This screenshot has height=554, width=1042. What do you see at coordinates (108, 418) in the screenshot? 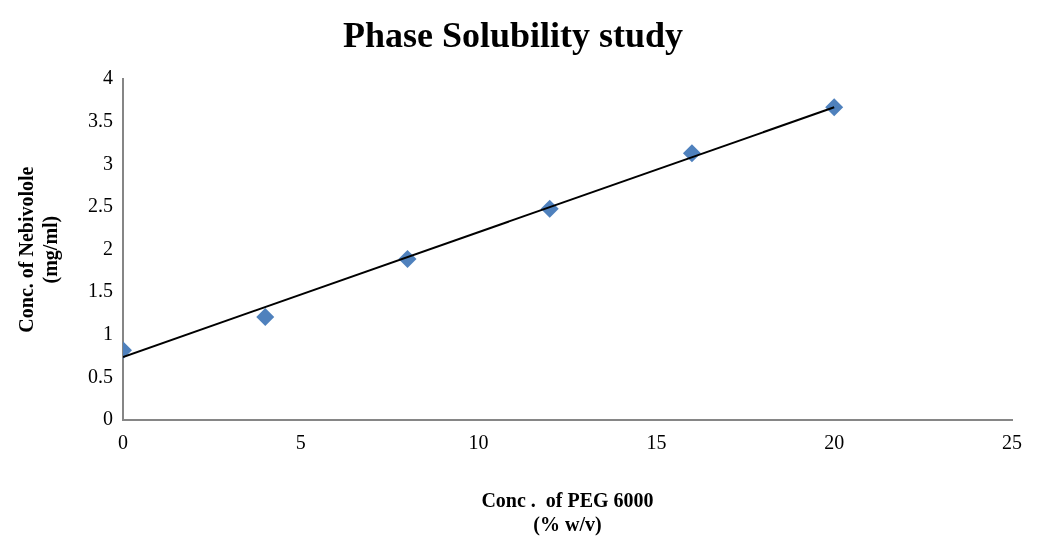
I see `y-tick-label: 0` at bounding box center [108, 418].